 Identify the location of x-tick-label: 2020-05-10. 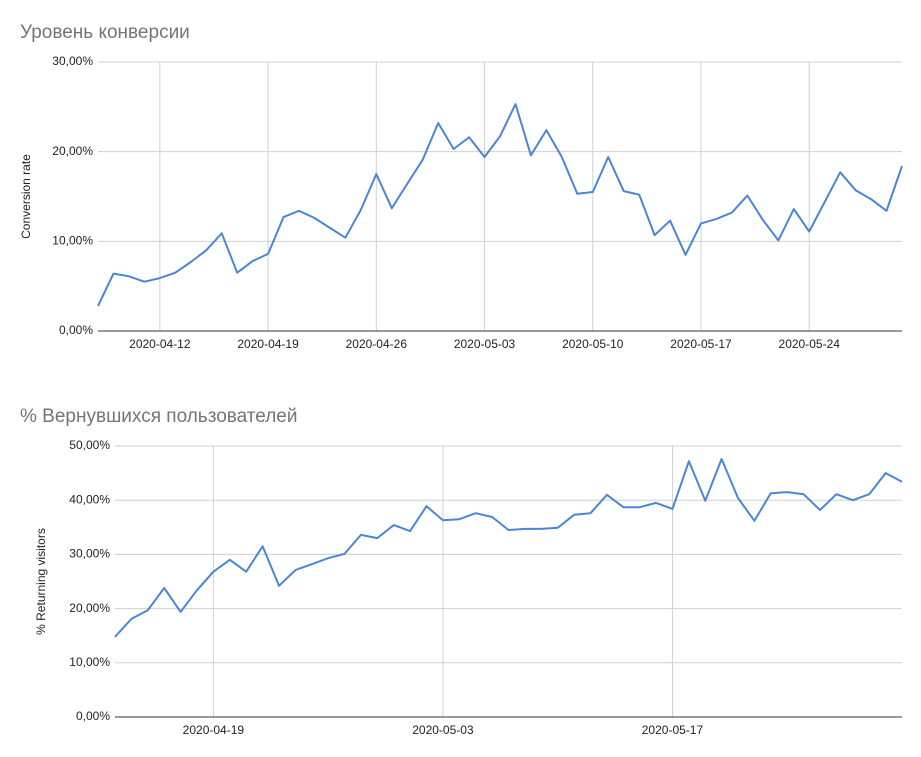
(593, 344).